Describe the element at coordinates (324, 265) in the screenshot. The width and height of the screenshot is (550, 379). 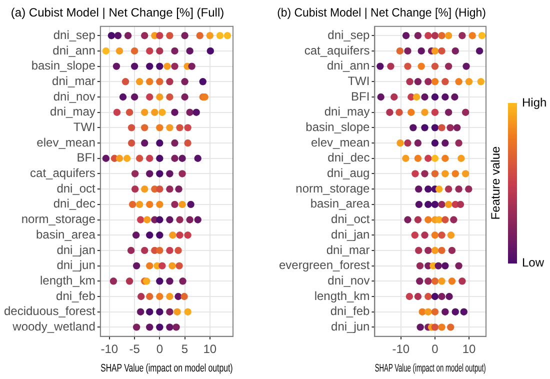
I see `y-tick-label: evergreen_forest` at that location.